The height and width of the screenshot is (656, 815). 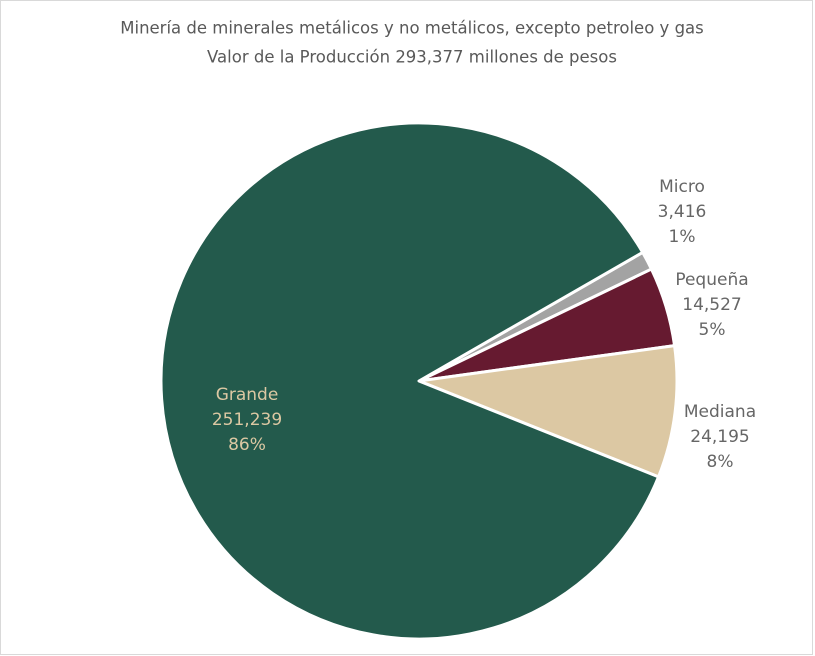 I want to click on slice-category-label: Pequeña, so click(x=711, y=280).